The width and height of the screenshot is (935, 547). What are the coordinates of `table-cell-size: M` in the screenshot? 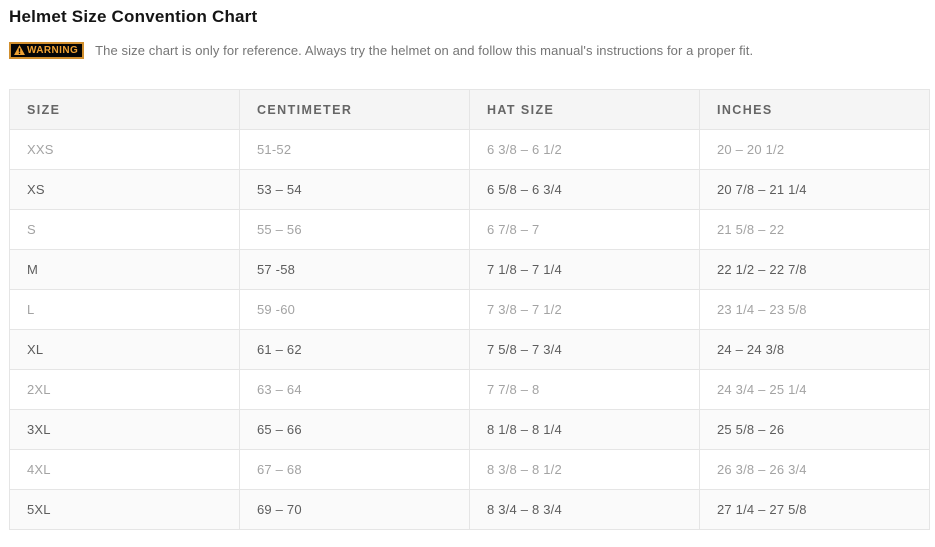 It's located at (124, 269).